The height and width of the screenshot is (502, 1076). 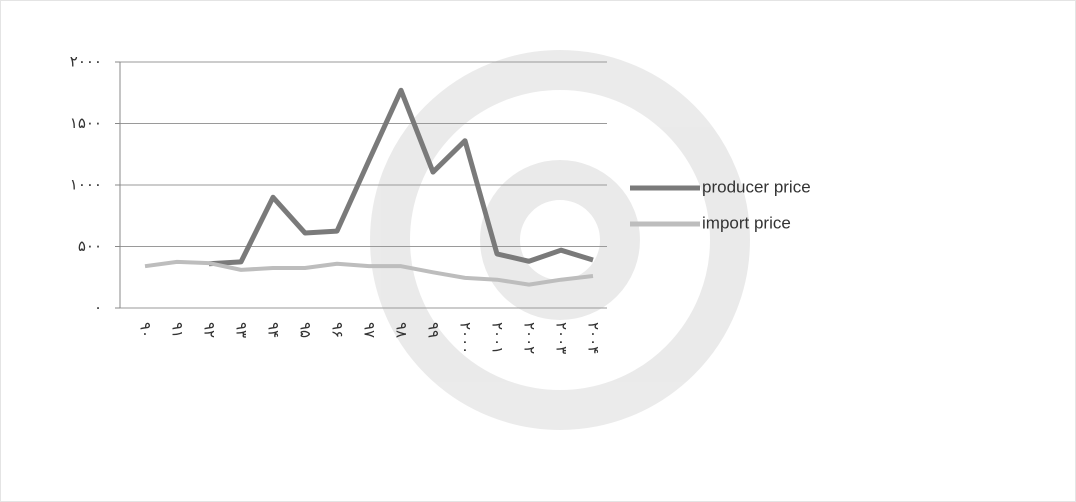 I want to click on x-tick-label: ۲۰۰۰, so click(x=466, y=338).